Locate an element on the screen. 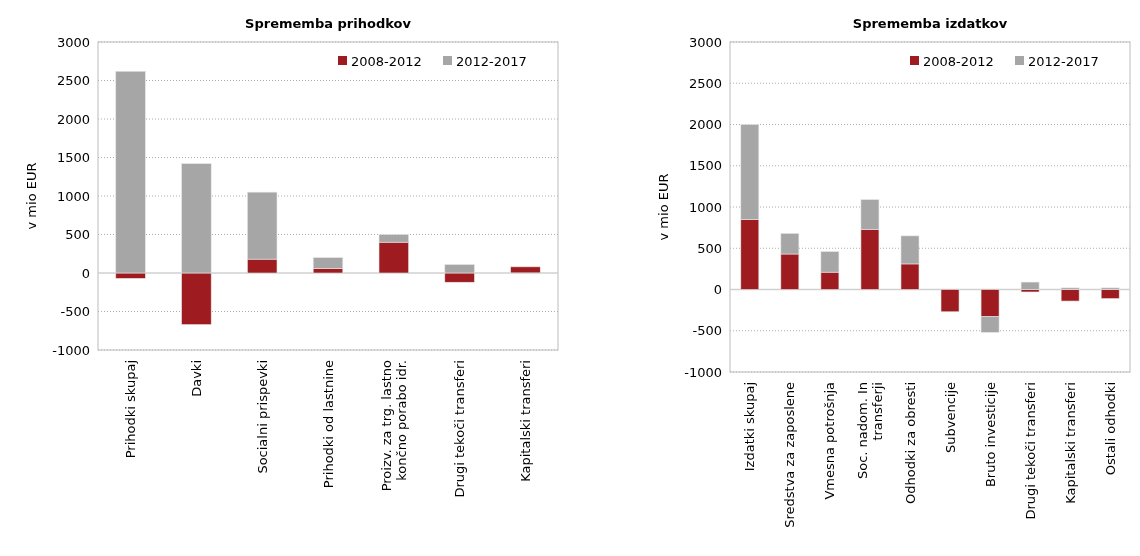 The height and width of the screenshot is (556, 1140). x-tick-label: Bruto investicije is located at coordinates (990, 435).